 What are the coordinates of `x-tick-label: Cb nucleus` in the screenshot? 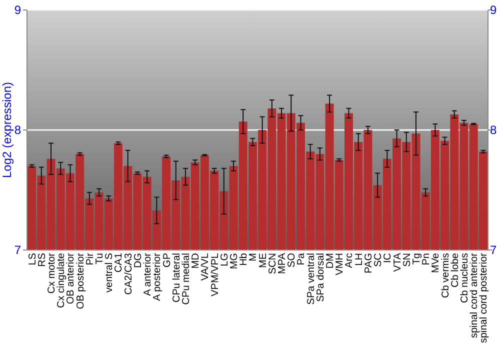 It's located at (464, 278).